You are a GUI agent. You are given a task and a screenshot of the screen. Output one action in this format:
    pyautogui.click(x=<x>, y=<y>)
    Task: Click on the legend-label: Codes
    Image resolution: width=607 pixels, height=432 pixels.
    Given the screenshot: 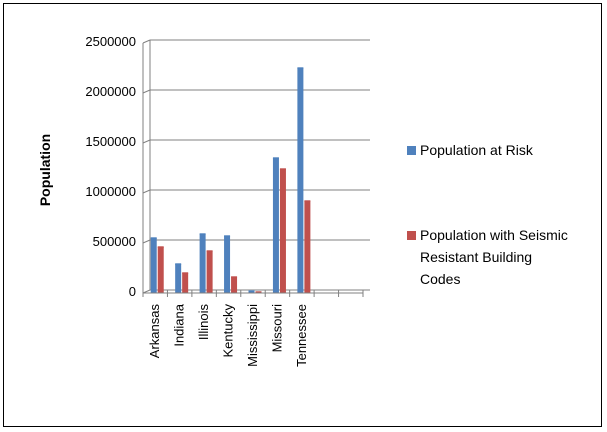 What is the action you would take?
    pyautogui.click(x=440, y=279)
    